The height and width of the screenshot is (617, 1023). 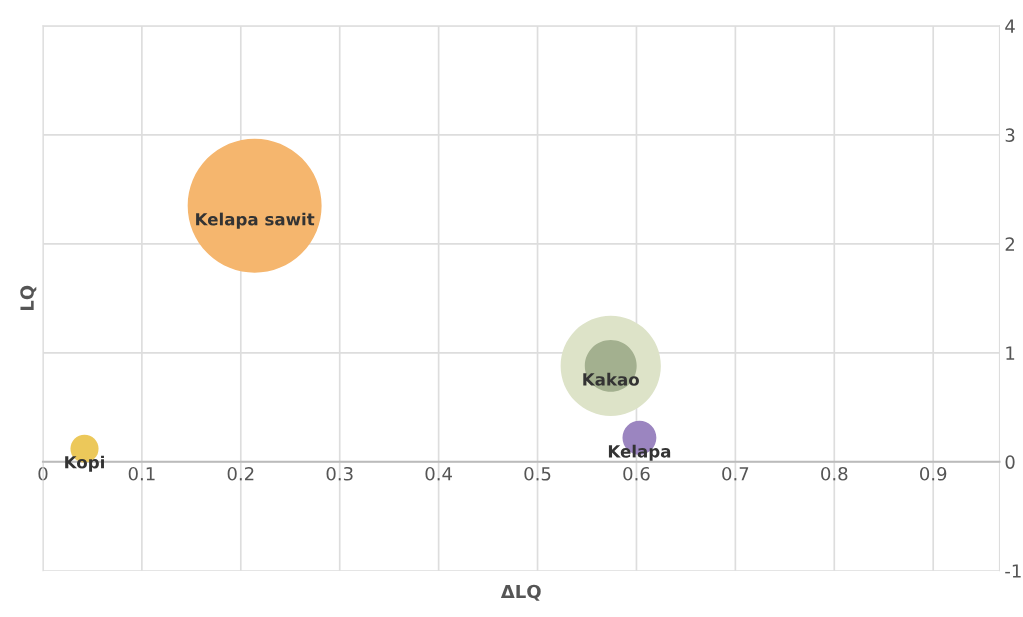 I want to click on series-label: Kelapa sawit, so click(x=255, y=220).